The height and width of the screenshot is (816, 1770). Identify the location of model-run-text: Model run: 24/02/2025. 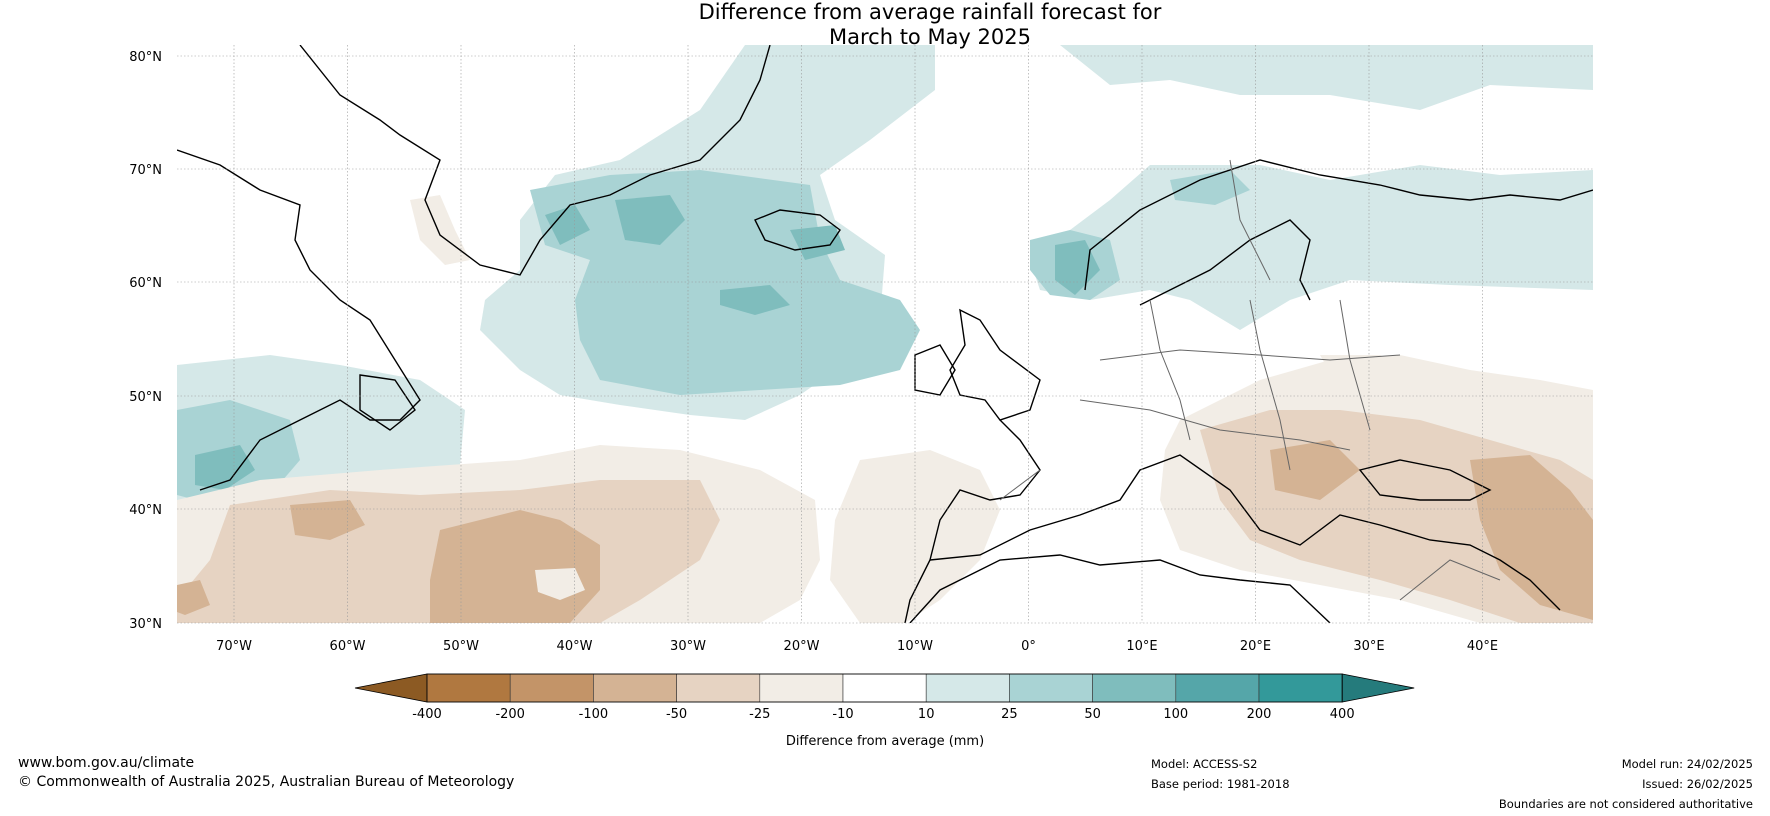
(1687, 764).